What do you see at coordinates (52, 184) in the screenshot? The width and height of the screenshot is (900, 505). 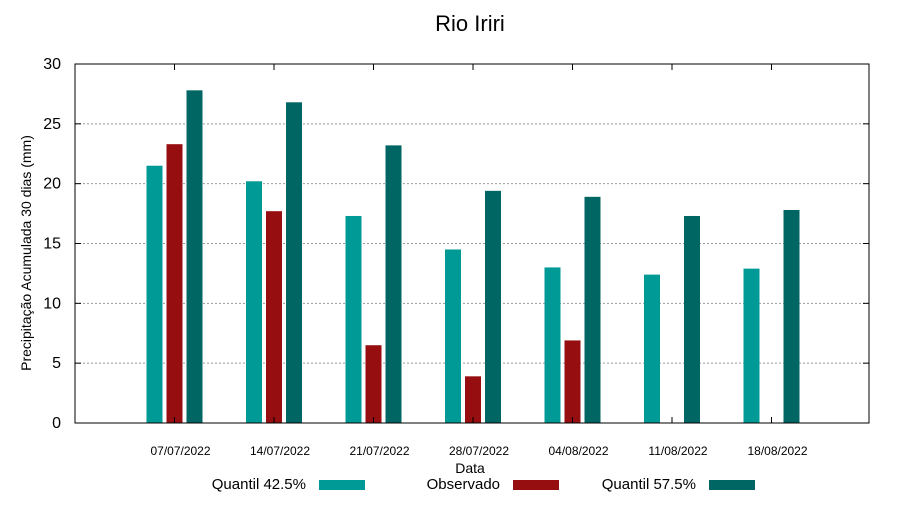 I see `y-tick-label: 20` at bounding box center [52, 184].